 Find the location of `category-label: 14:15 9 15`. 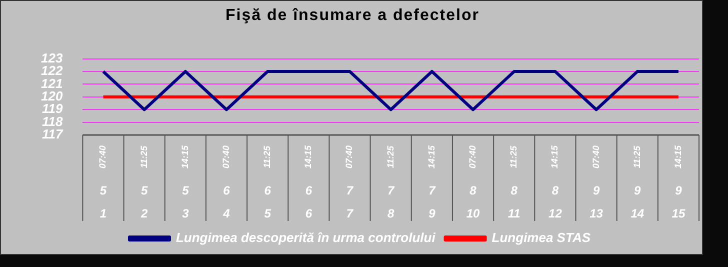

category-label: 14:15 9 15 is located at coordinates (679, 182).